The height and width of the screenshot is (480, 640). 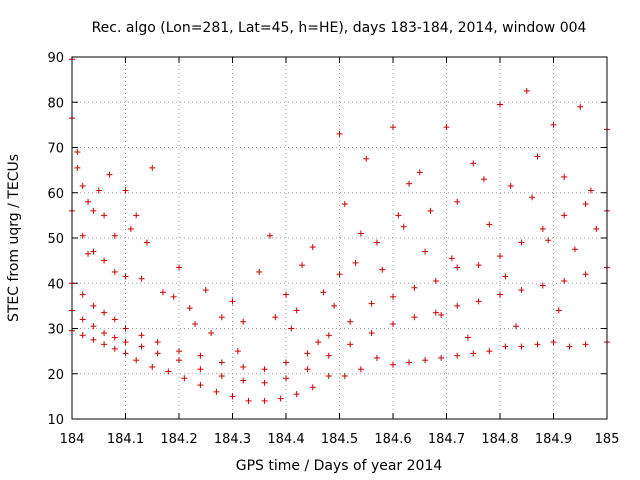 What do you see at coordinates (446, 439) in the screenshot?
I see `x-tick-label: 184.7` at bounding box center [446, 439].